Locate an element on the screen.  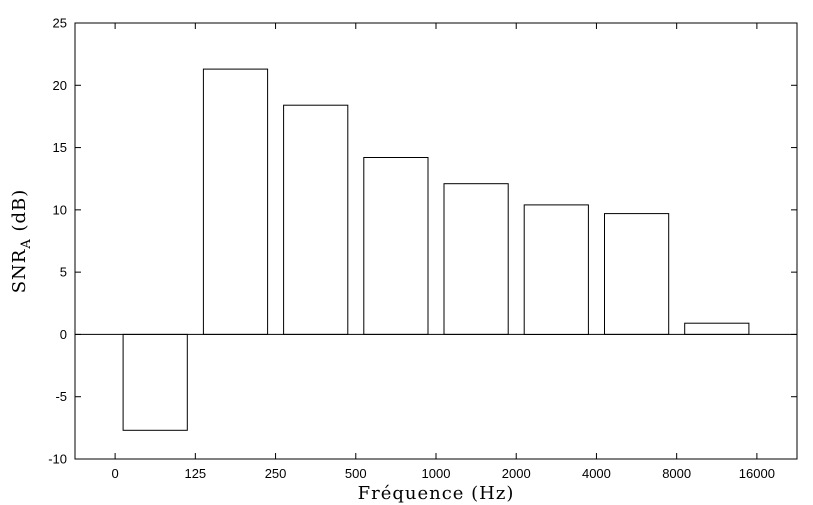
y-axis-title: SNRA (dB) is located at coordinates (21, 241).